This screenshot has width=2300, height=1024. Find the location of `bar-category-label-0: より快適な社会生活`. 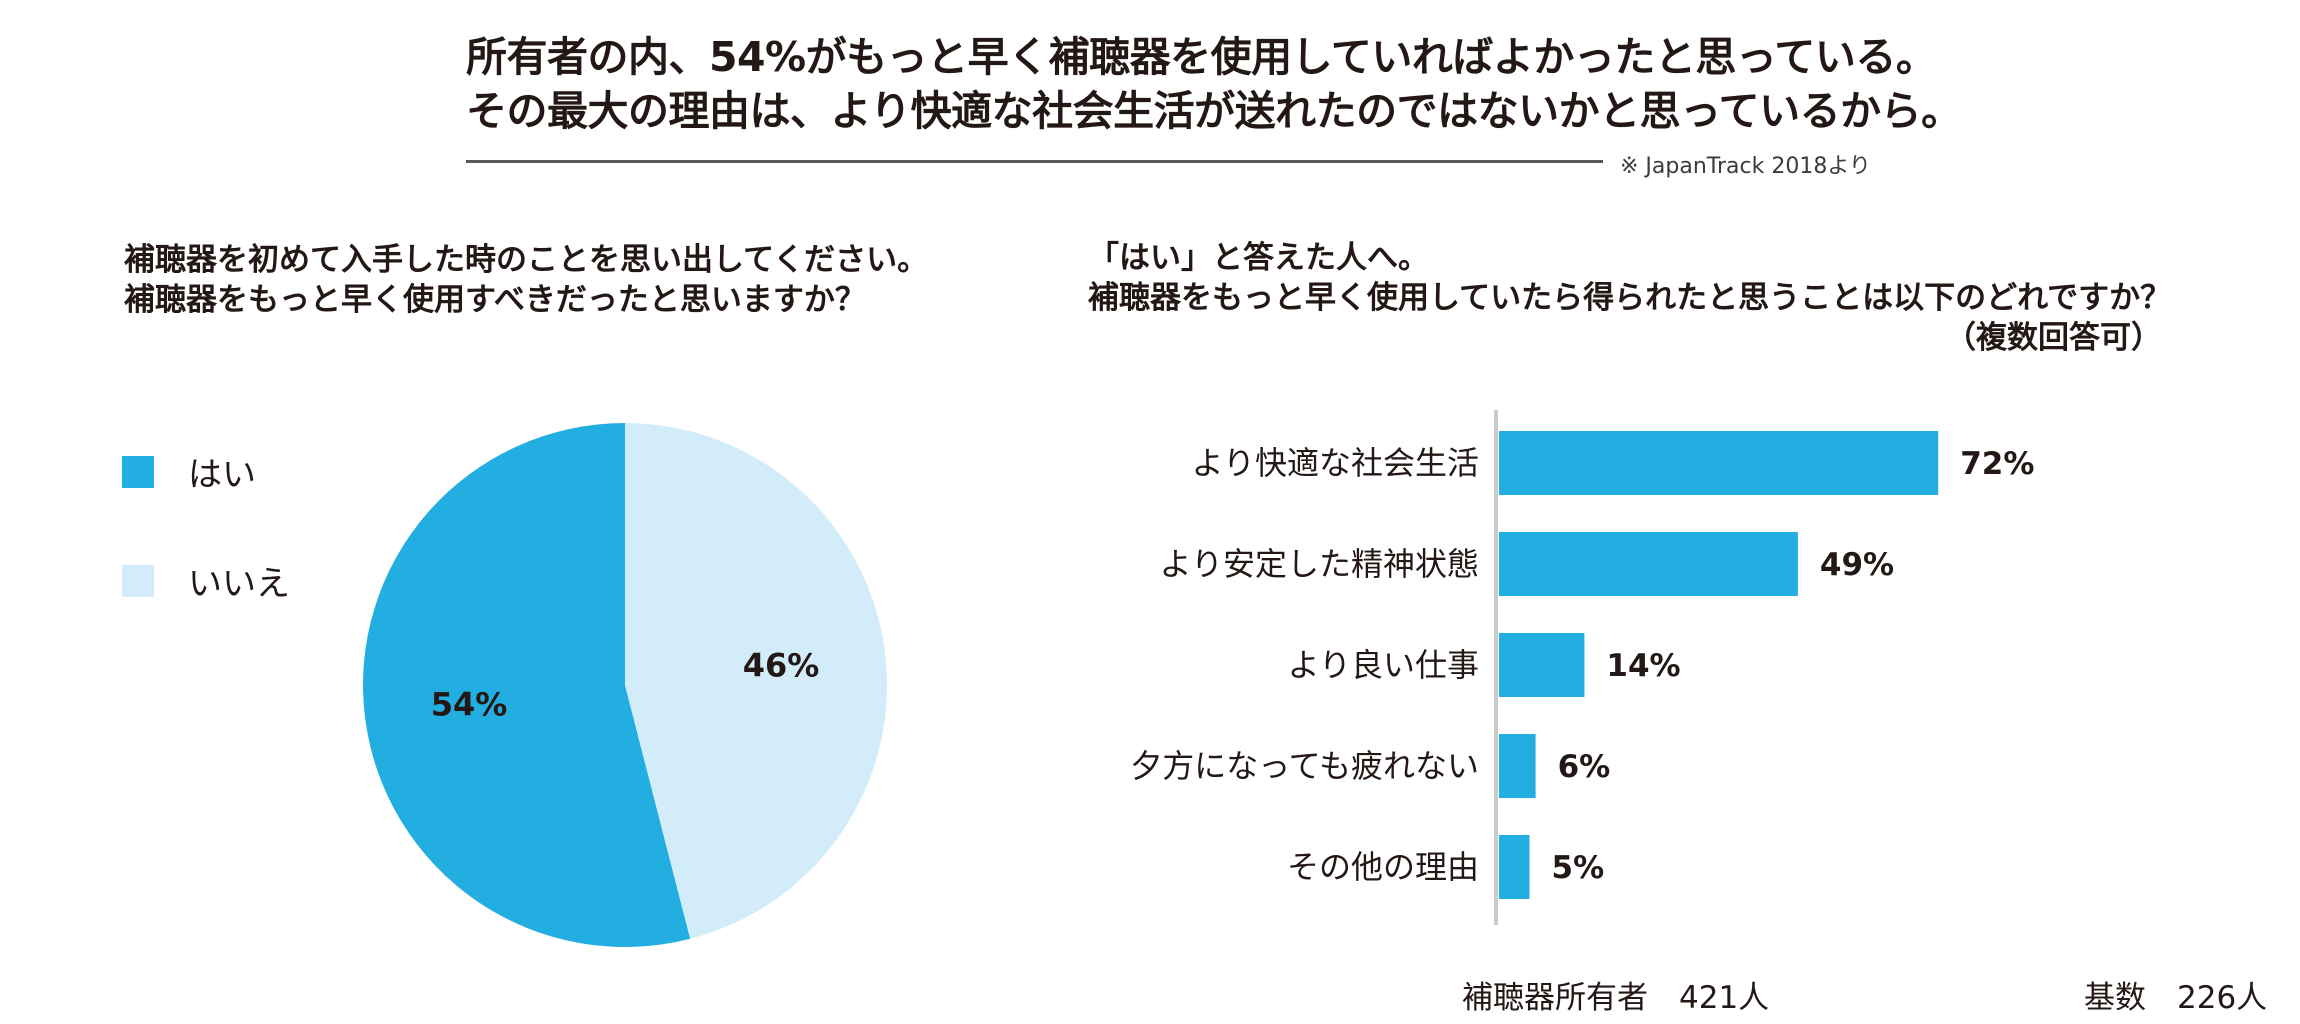

bar-category-label-0: より快適な社会生活 is located at coordinates (1335, 463).